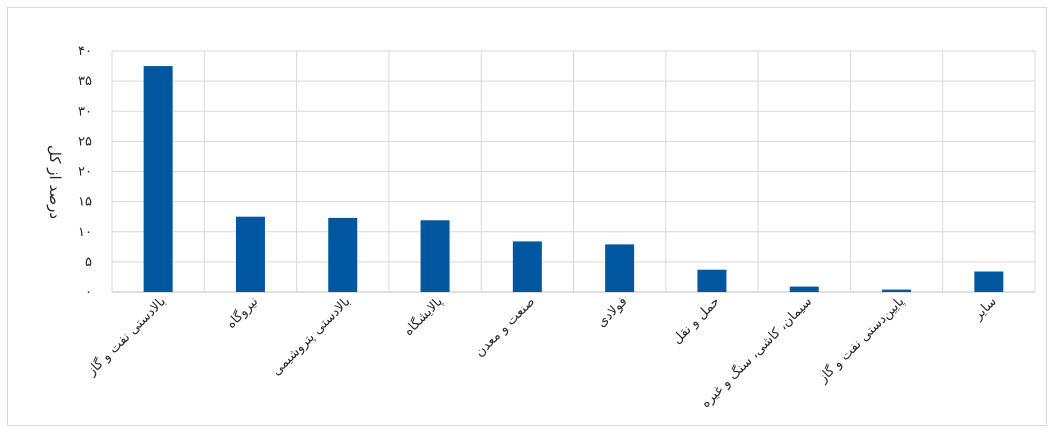 The image size is (1049, 428). Describe the element at coordinates (126, 337) in the screenshot. I see `x-category-label: بالادستی نفت و گاز` at that location.